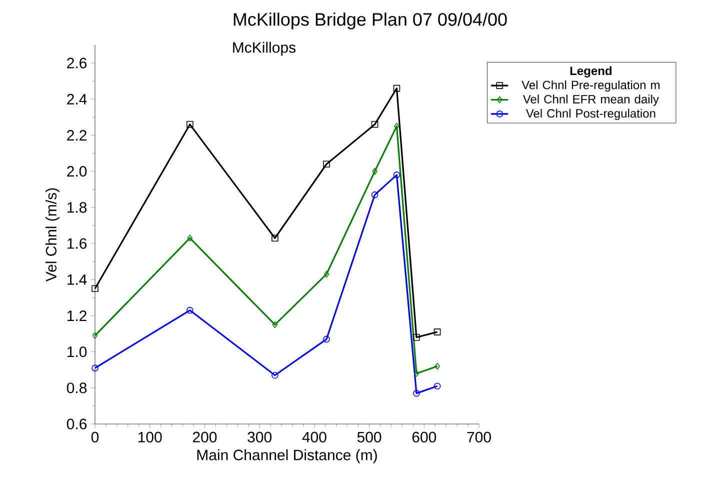 The width and height of the screenshot is (725, 480). What do you see at coordinates (76, 315) in the screenshot?
I see `y-tick-label: 1.2` at bounding box center [76, 315].